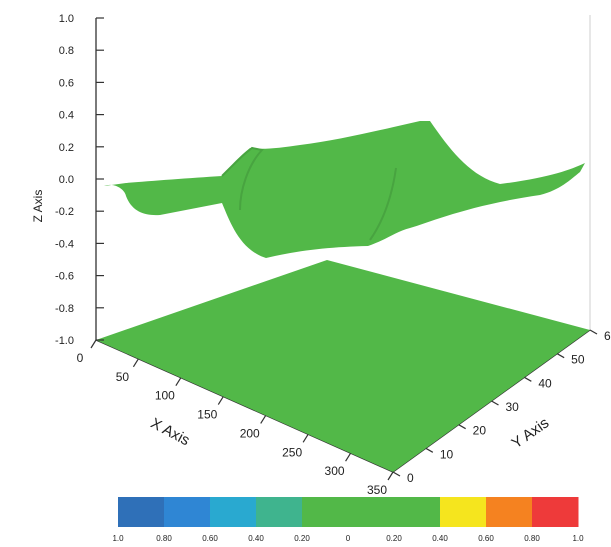 The width and height of the screenshot is (611, 547). Describe the element at coordinates (165, 396) in the screenshot. I see `x-tick-label: 100` at that location.